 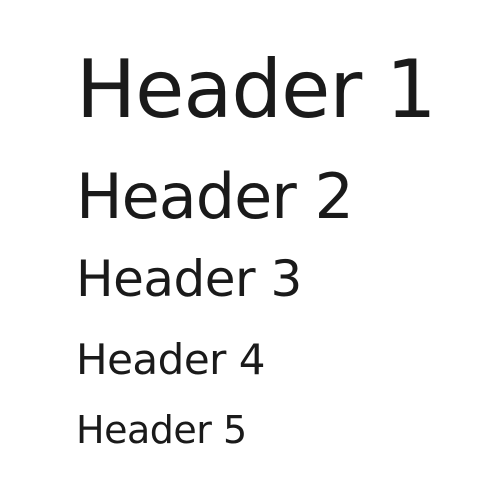 I want to click on heading-level-4: Header 4, so click(x=171, y=359).